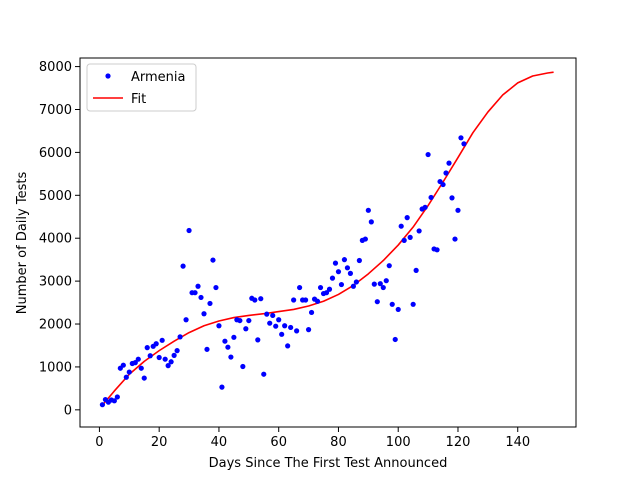  I want to click on x-tick-label: 120, so click(458, 442).